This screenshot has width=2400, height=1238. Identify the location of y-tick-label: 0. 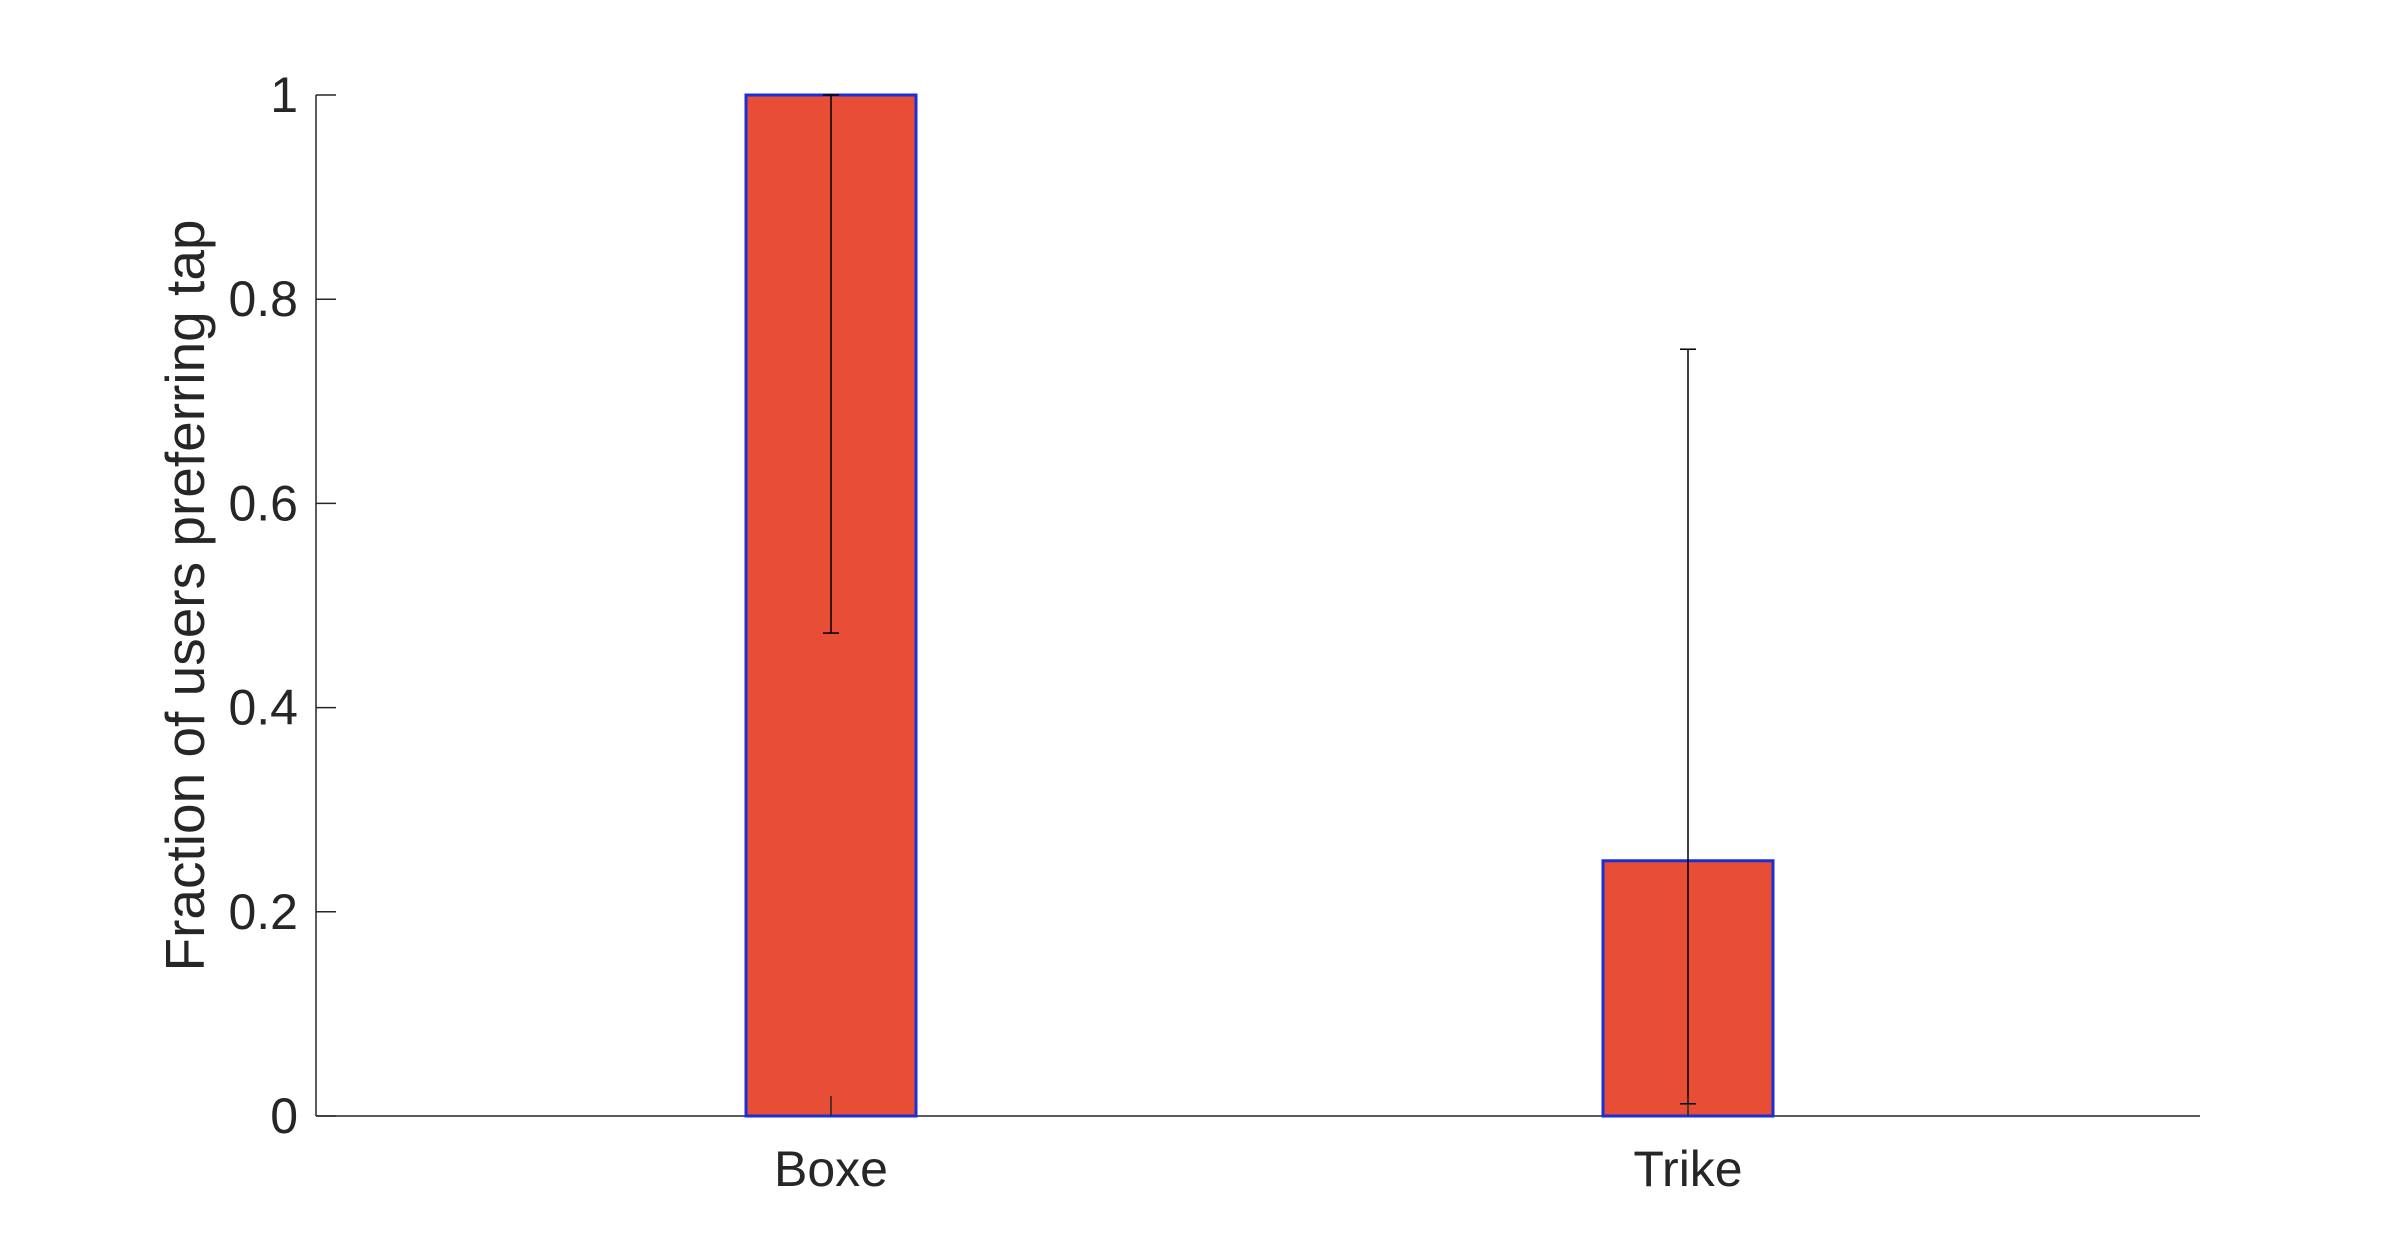
(284, 1116).